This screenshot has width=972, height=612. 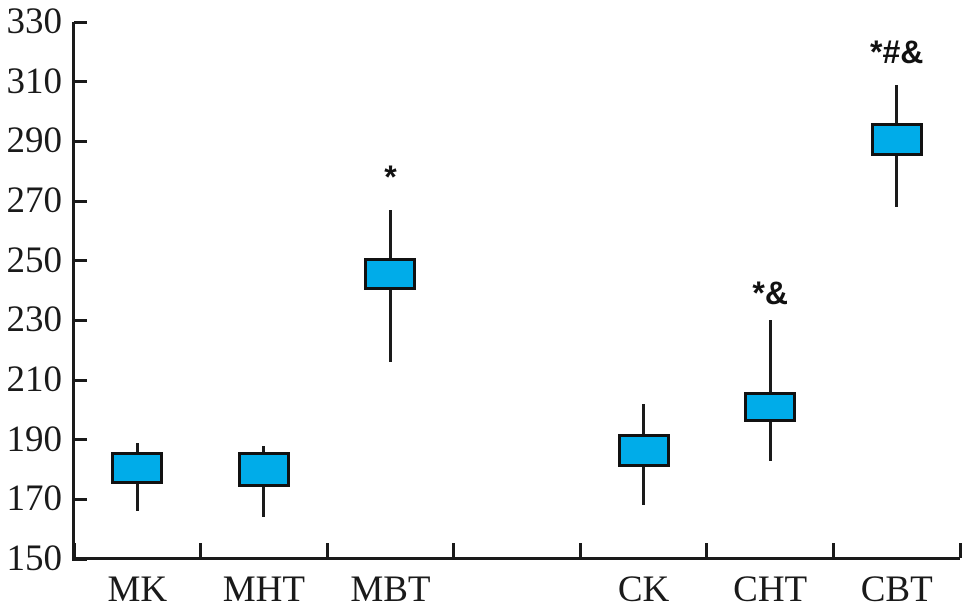 I want to click on y-axis-tick-label: 230, so click(x=34, y=320).